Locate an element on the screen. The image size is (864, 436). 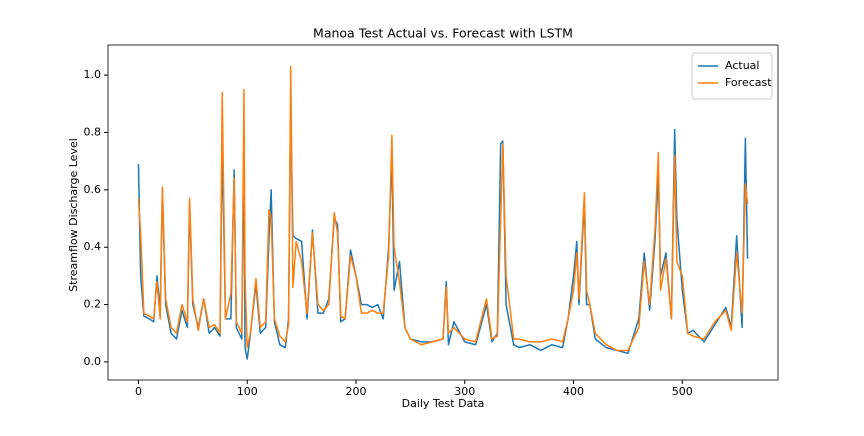
x-tick-label: 500 is located at coordinates (682, 391).